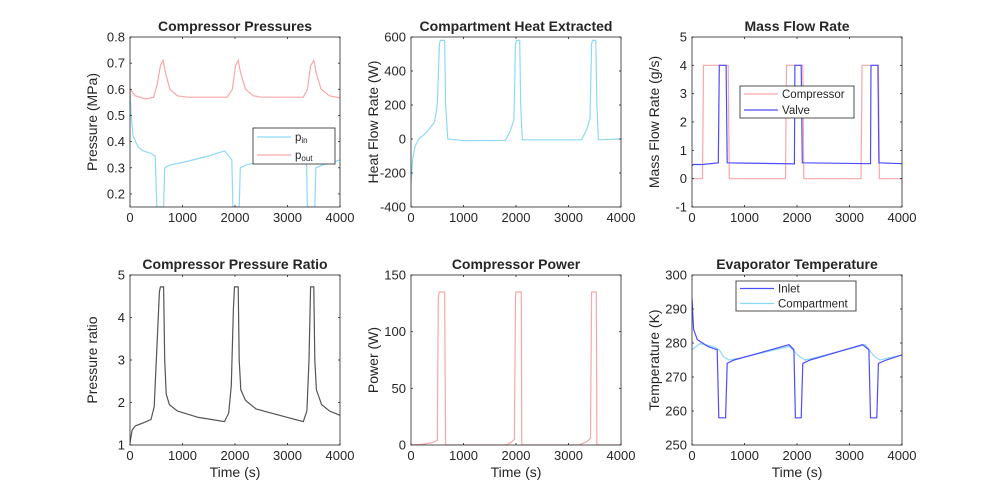 The width and height of the screenshot is (1000, 500). Describe the element at coordinates (676, 411) in the screenshot. I see `y-tick-label: 260` at that location.